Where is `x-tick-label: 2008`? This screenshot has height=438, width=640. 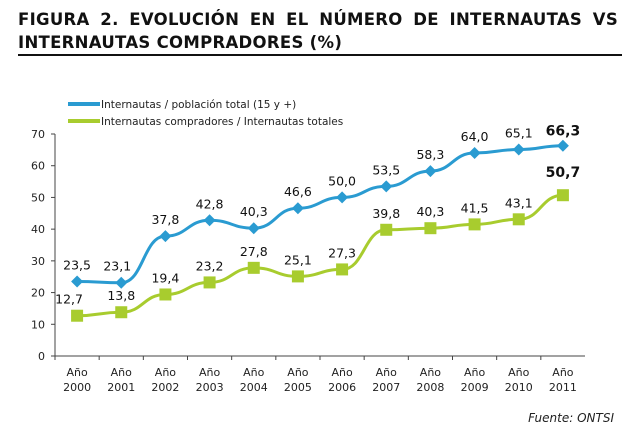
x-tick-label: 2008 is located at coordinates (430, 387).